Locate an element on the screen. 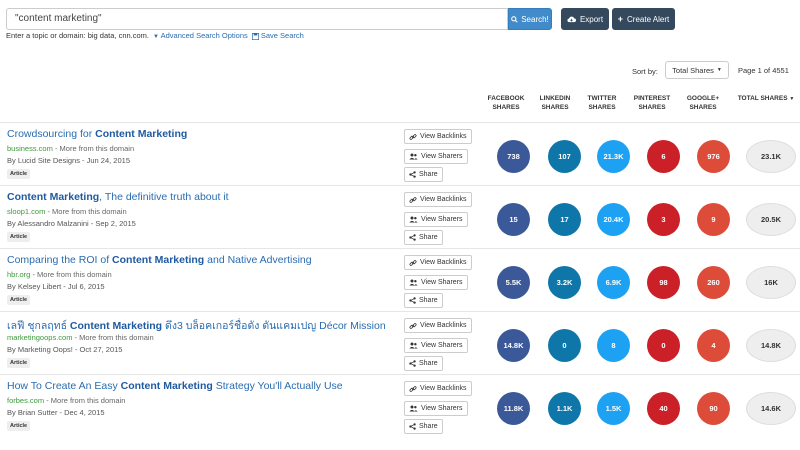 The width and height of the screenshot is (800, 450). search-icon is located at coordinates (514, 19).